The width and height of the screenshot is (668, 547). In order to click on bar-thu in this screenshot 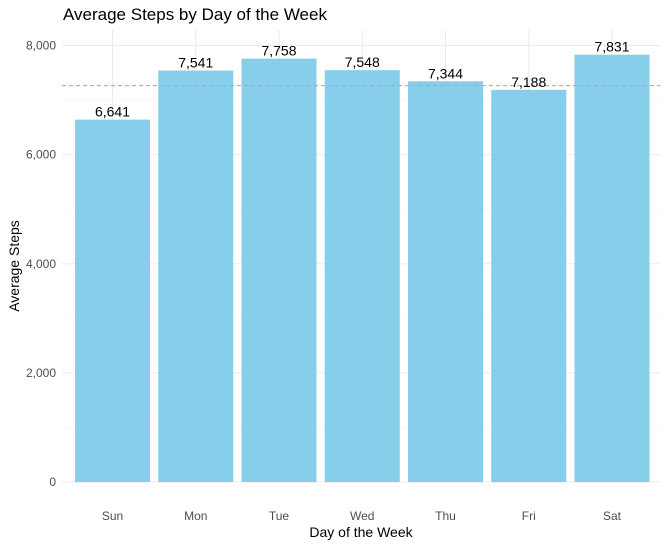, I will do `click(445, 281)`.